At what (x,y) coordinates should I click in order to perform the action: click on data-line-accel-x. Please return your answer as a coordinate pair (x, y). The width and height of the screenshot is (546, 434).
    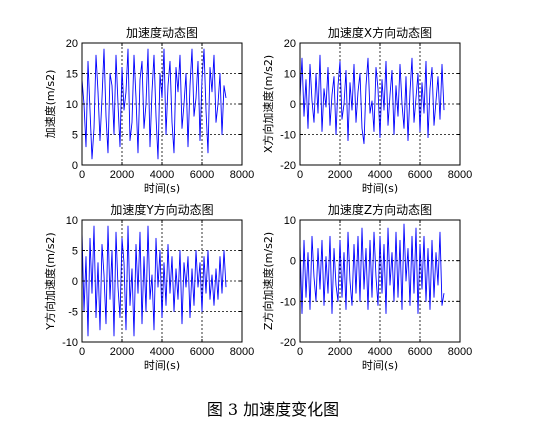
    Looking at the image, I should click on (372, 99).